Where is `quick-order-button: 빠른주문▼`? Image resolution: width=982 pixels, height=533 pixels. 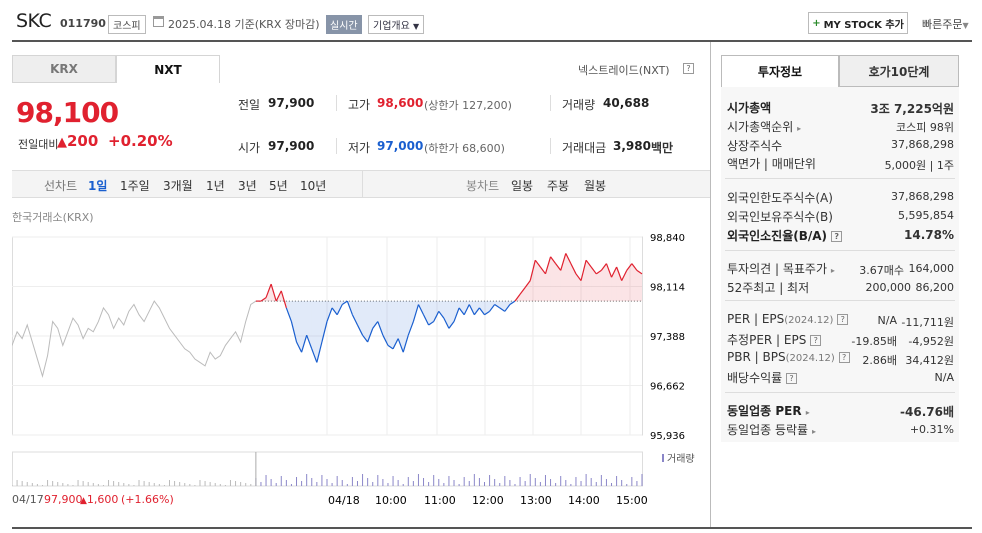
quick-order-button: 빠른주문▼ is located at coordinates (945, 24).